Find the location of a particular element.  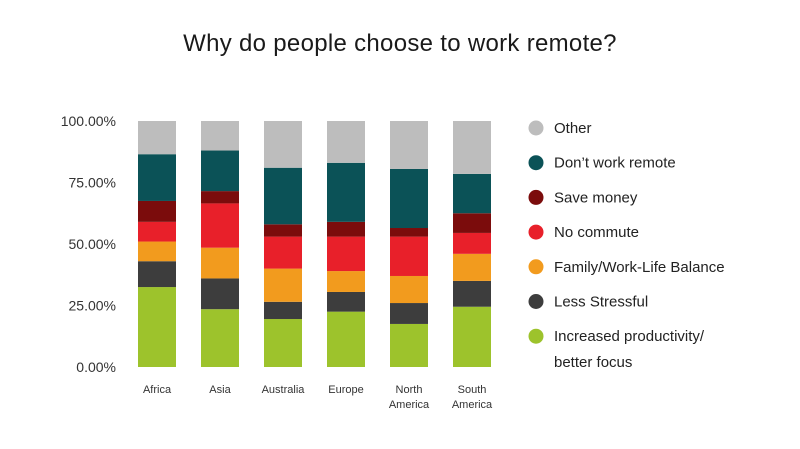

x-tick-label: Australia is located at coordinates (284, 390).